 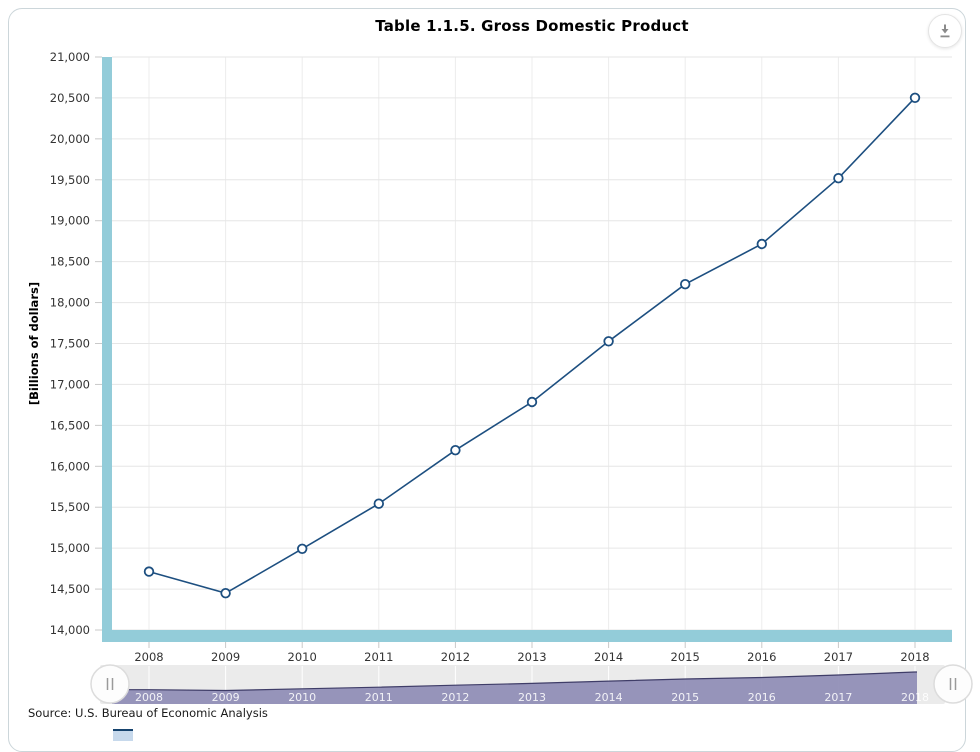 What do you see at coordinates (608, 341) in the screenshot?
I see `data-point-2014` at bounding box center [608, 341].